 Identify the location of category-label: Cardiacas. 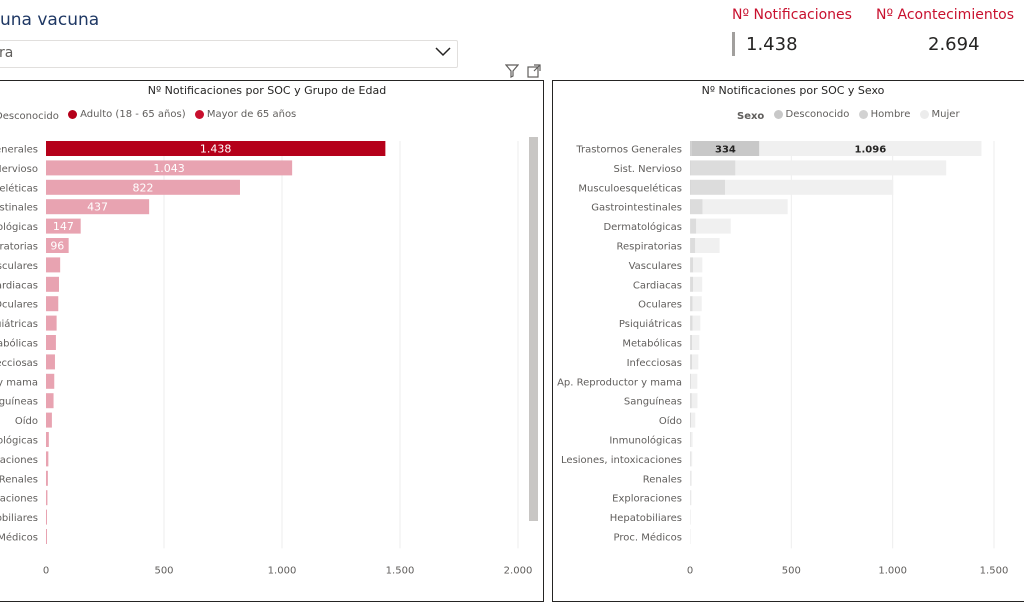
(657, 285).